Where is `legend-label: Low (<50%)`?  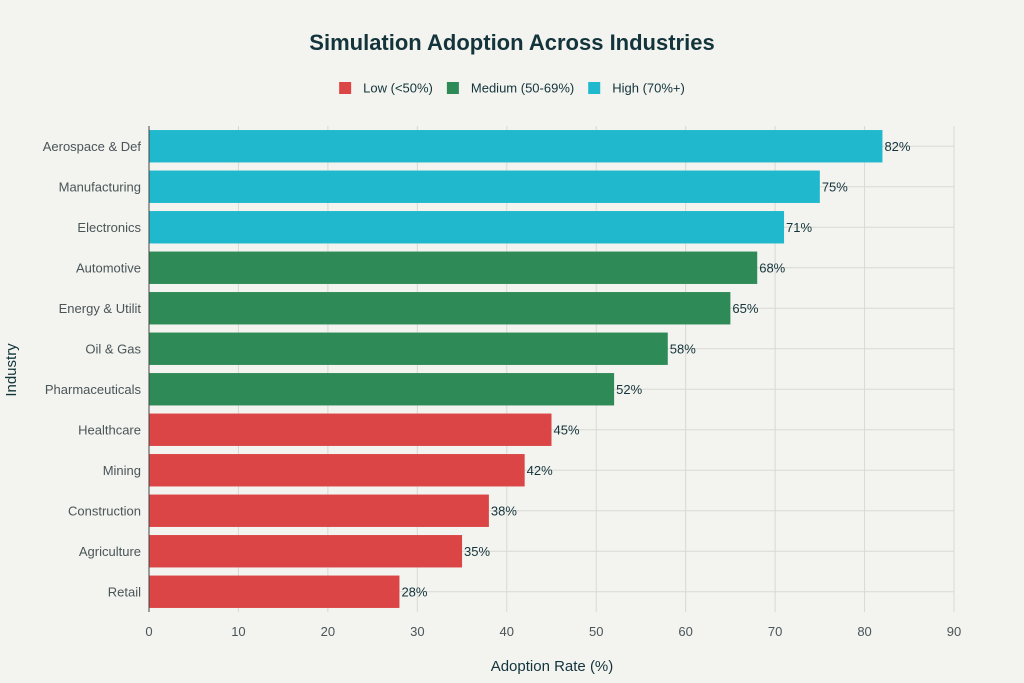
legend-label: Low (<50%) is located at coordinates (398, 88).